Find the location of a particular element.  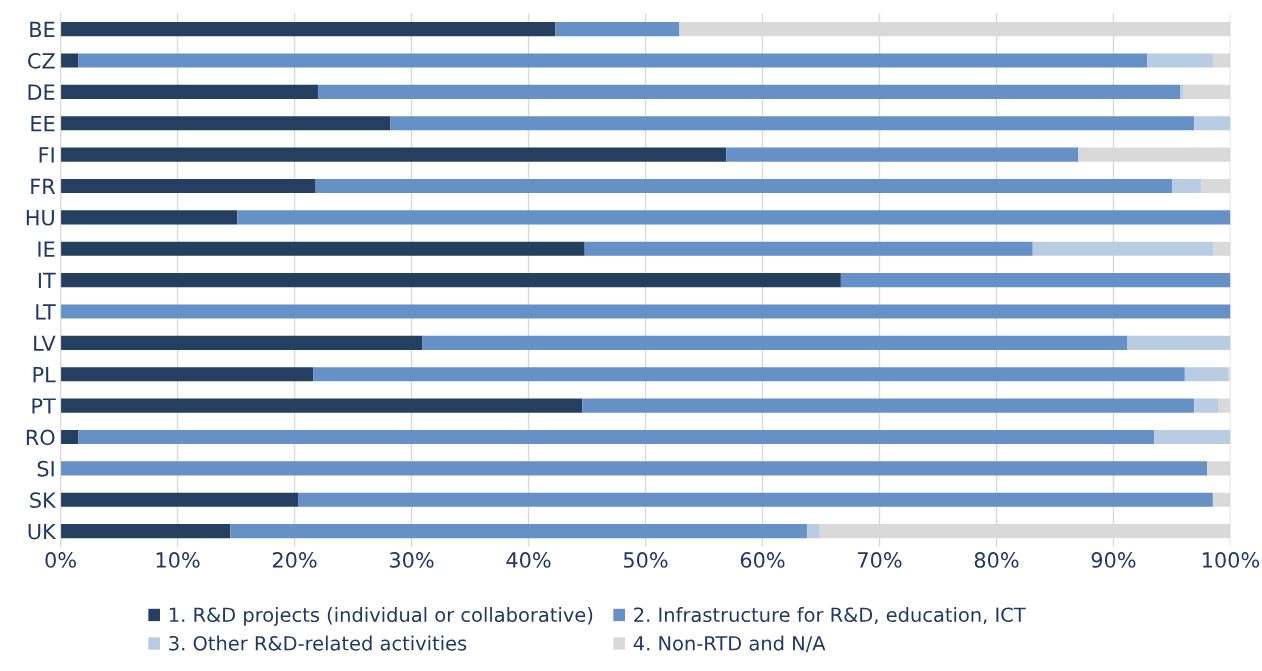

x-tick-label: 100% is located at coordinates (1231, 560).